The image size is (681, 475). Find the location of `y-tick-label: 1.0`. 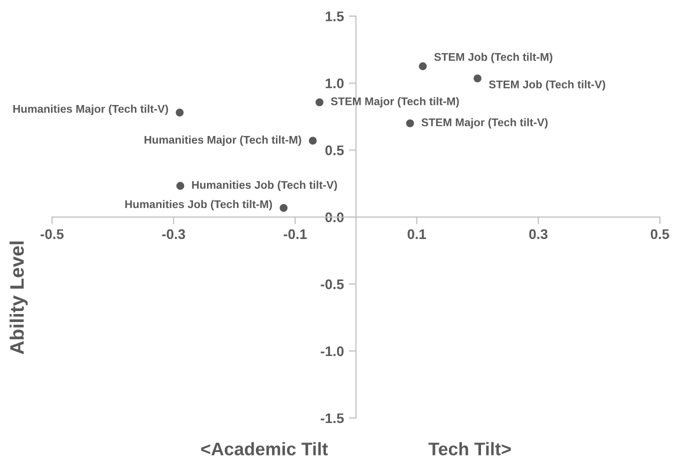

y-tick-label: 1.0 is located at coordinates (335, 83).